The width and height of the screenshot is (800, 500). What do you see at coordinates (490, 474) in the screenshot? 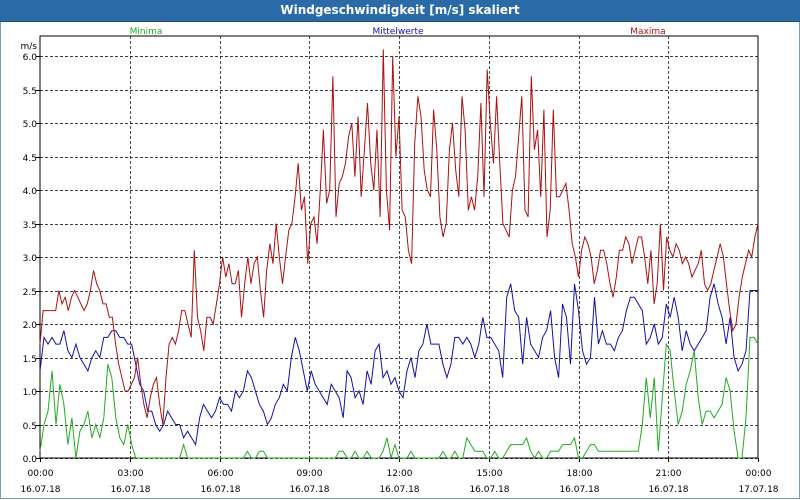
I see `x-tick-time-label: 15:00` at bounding box center [490, 474].